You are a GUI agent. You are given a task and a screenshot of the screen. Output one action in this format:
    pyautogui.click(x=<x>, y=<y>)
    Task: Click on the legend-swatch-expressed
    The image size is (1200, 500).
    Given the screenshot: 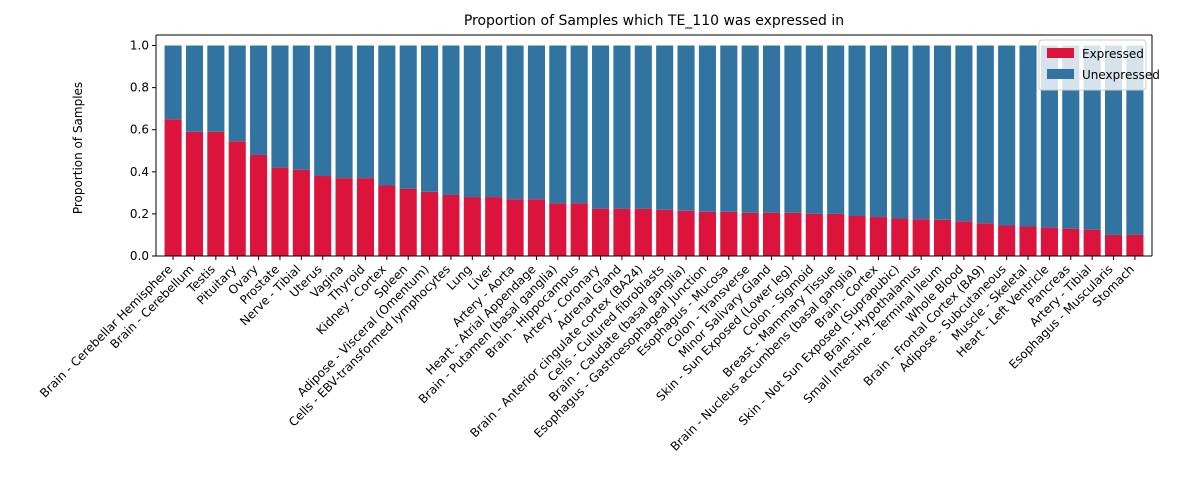 What is the action you would take?
    pyautogui.click(x=1060, y=53)
    